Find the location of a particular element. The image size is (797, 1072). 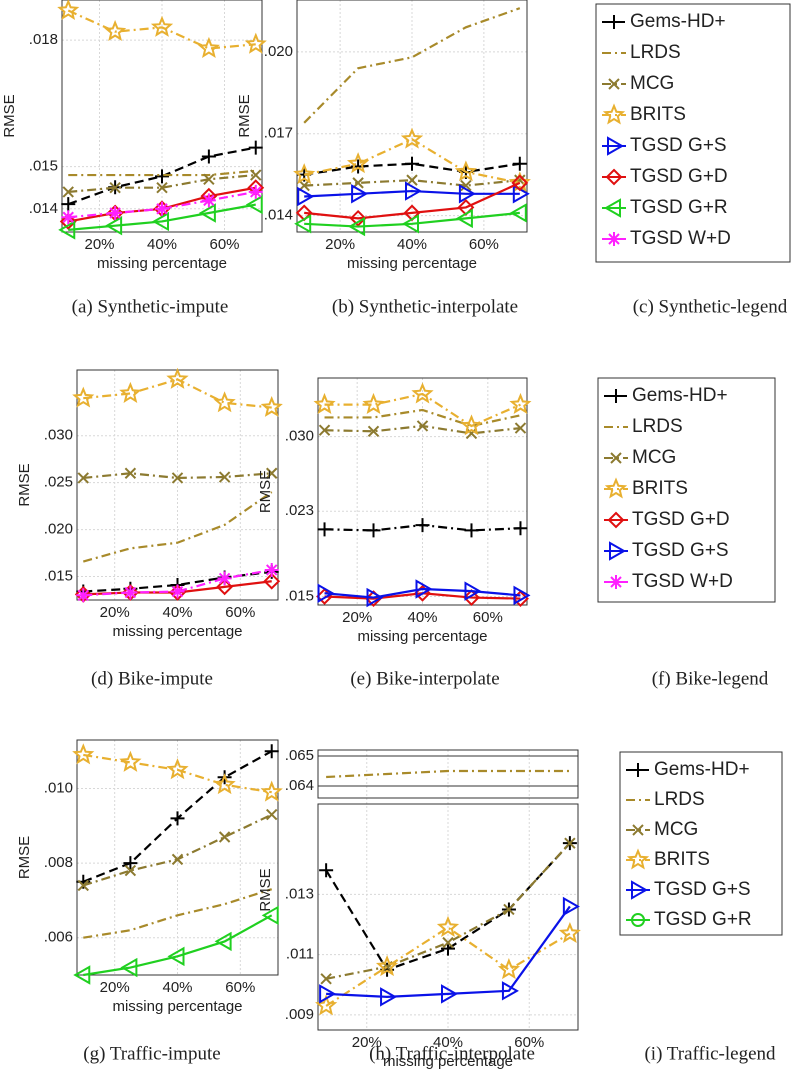

caption: (a) Synthetic-impute is located at coordinates (150, 306).